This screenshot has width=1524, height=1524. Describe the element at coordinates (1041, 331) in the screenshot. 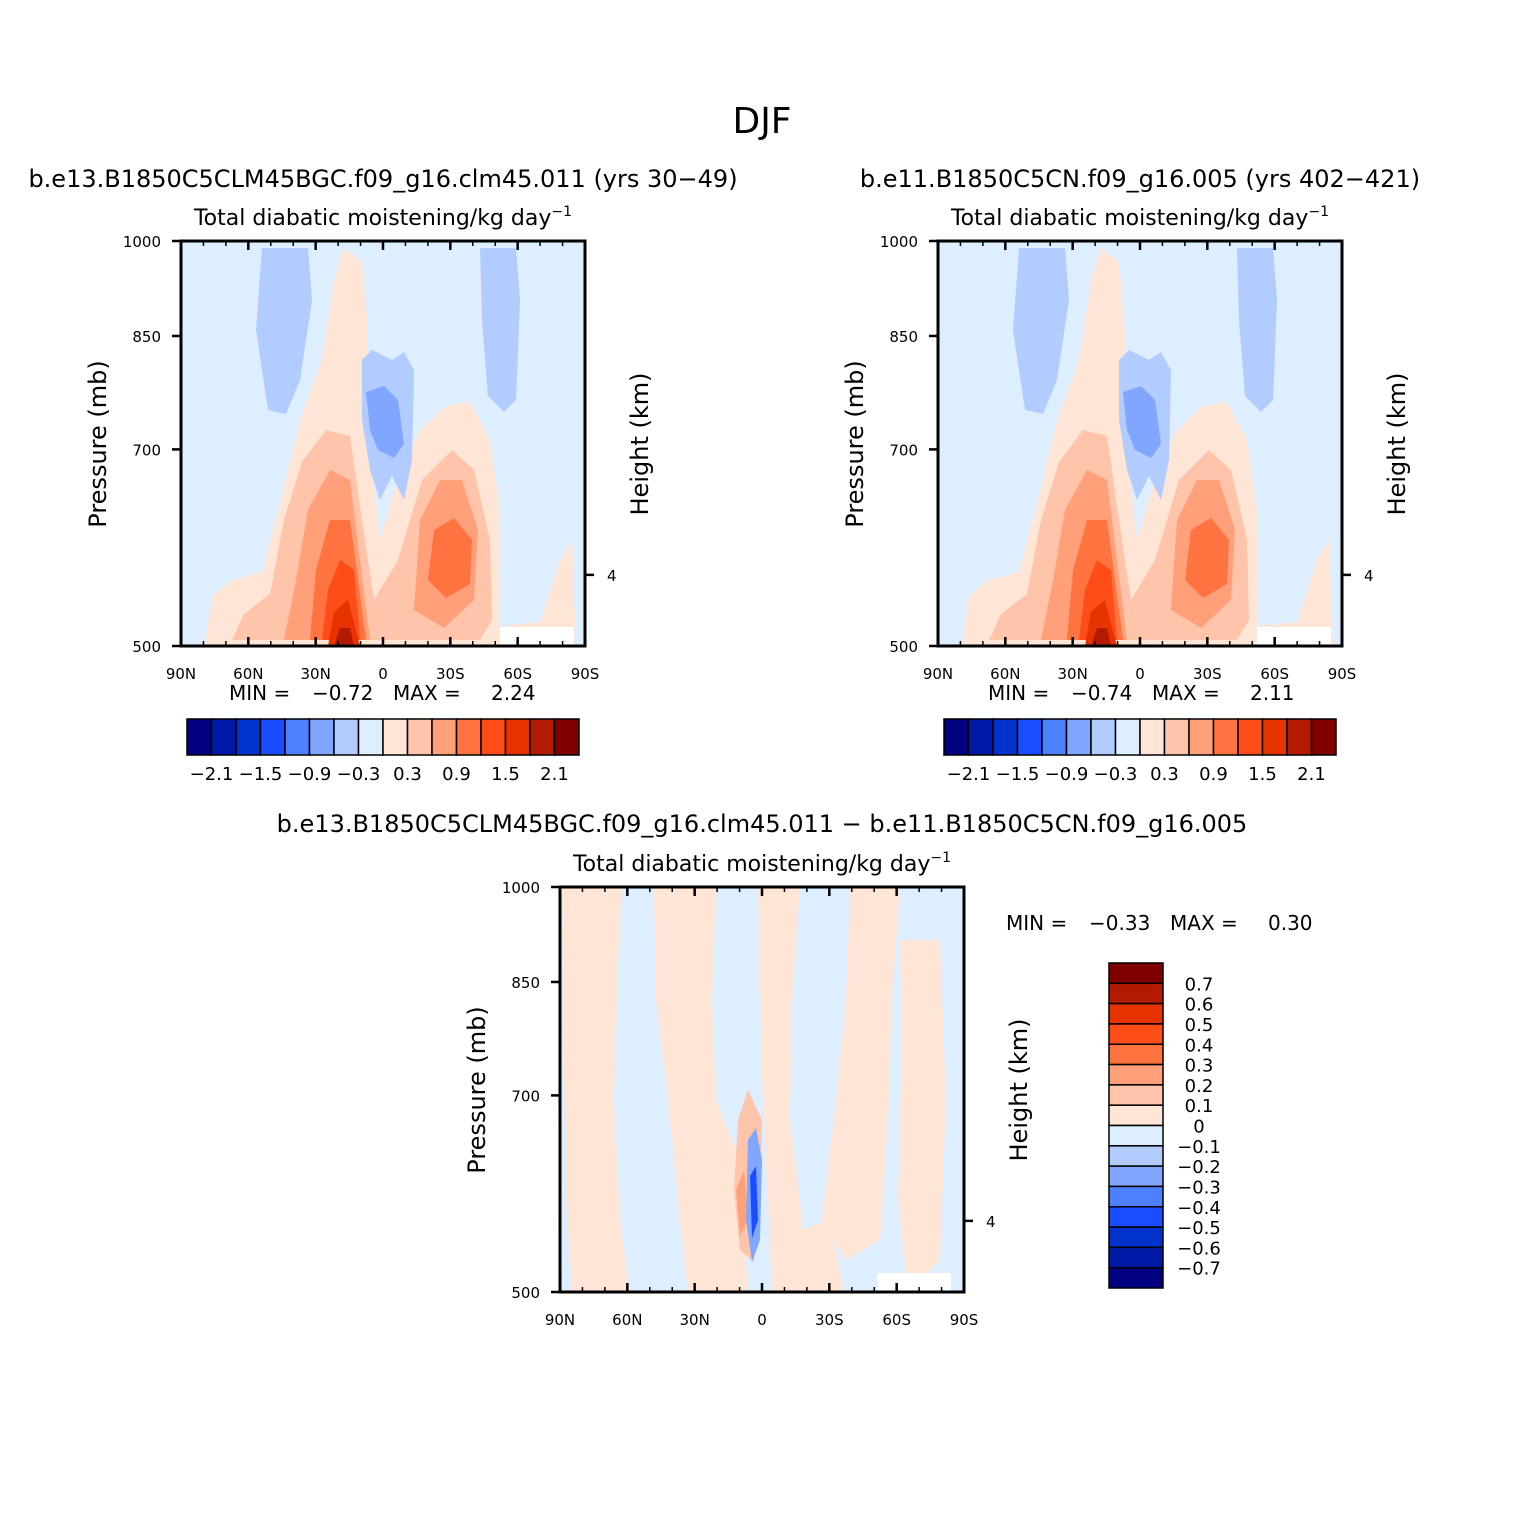

I see `panel-2-neg-band-60n` at that location.